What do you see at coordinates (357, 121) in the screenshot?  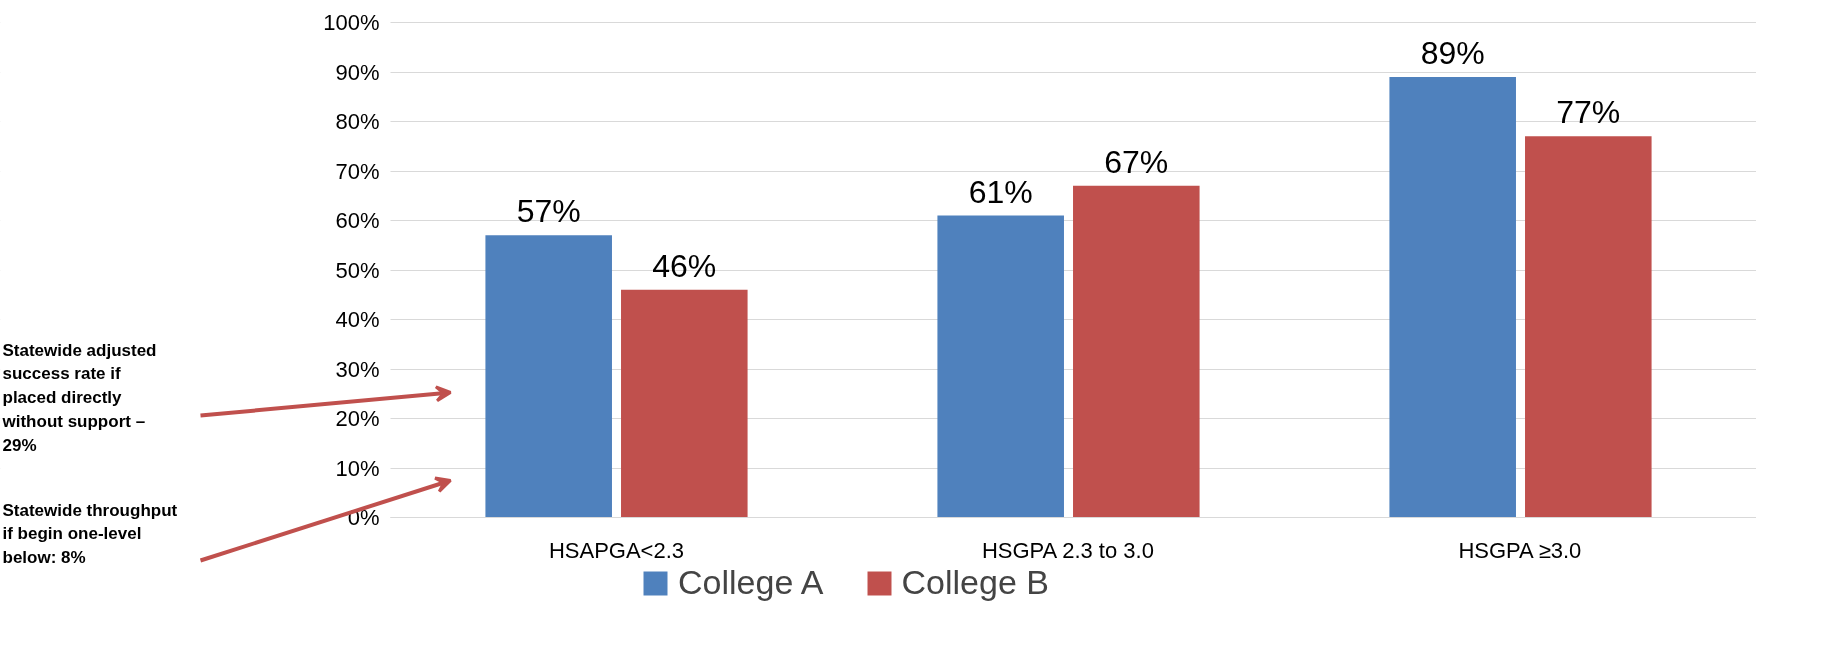 I see `y-tick-label: 80%` at bounding box center [357, 121].